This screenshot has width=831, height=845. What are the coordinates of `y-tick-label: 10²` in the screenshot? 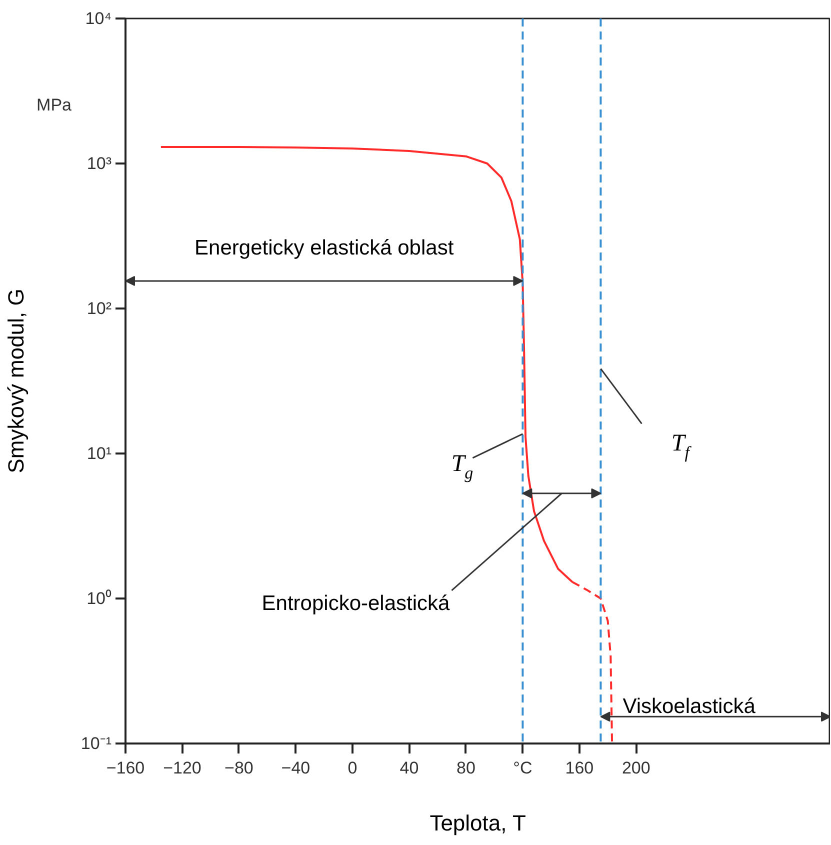 It's located at (99, 308).